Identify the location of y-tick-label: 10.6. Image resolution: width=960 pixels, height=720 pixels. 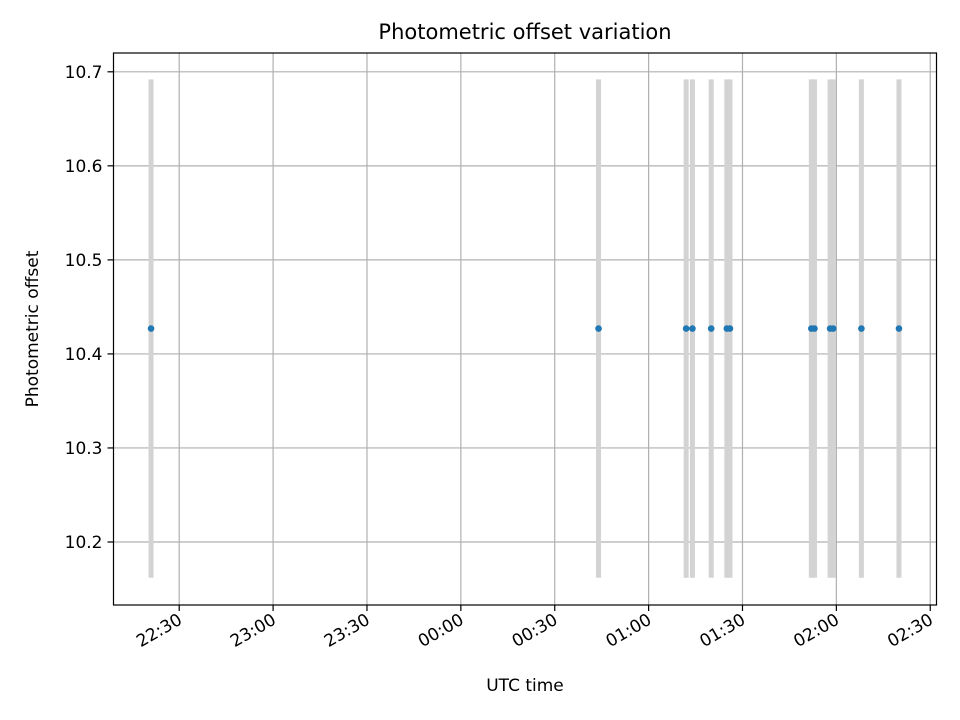
(84, 167).